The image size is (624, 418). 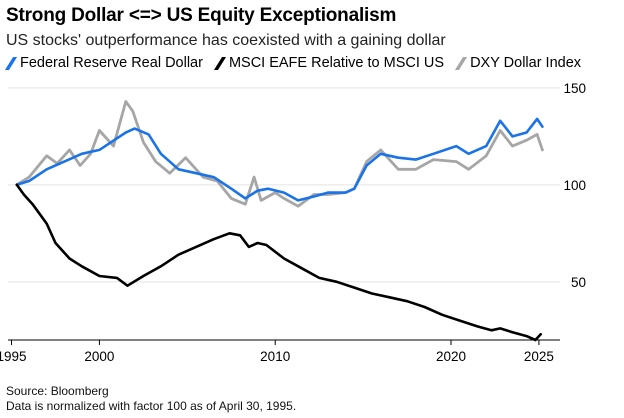 I want to click on legend-label: MSCI EAFE Relative to MSCI US, so click(x=336, y=63).